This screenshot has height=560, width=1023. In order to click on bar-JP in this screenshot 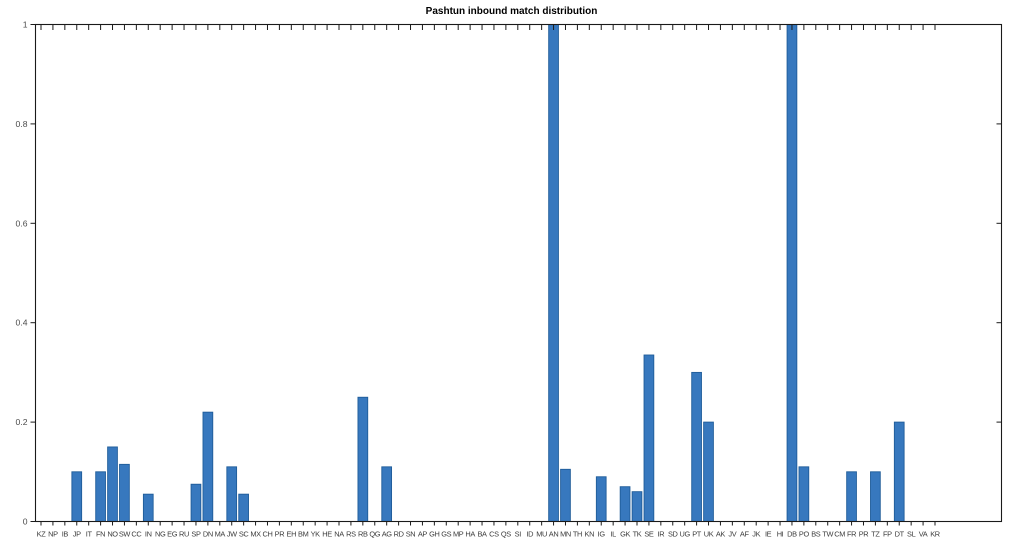, I will do `click(77, 496)`.